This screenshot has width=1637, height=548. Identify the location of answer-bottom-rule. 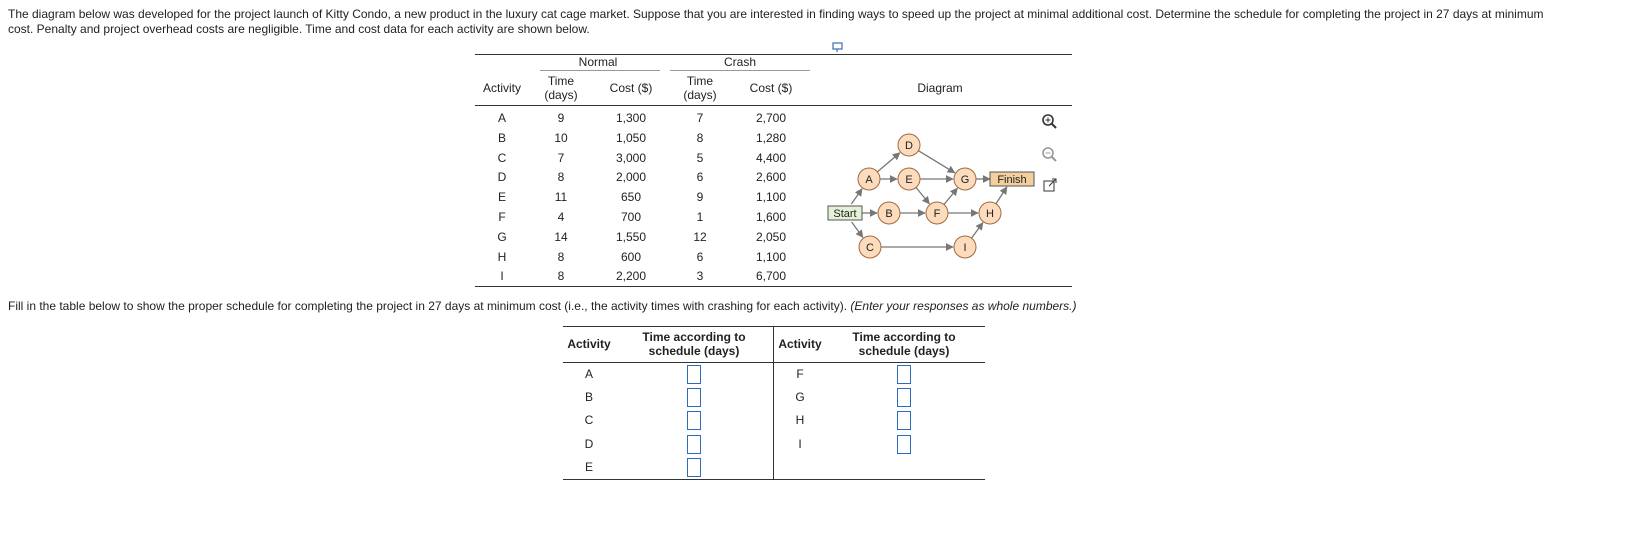
(774, 479).